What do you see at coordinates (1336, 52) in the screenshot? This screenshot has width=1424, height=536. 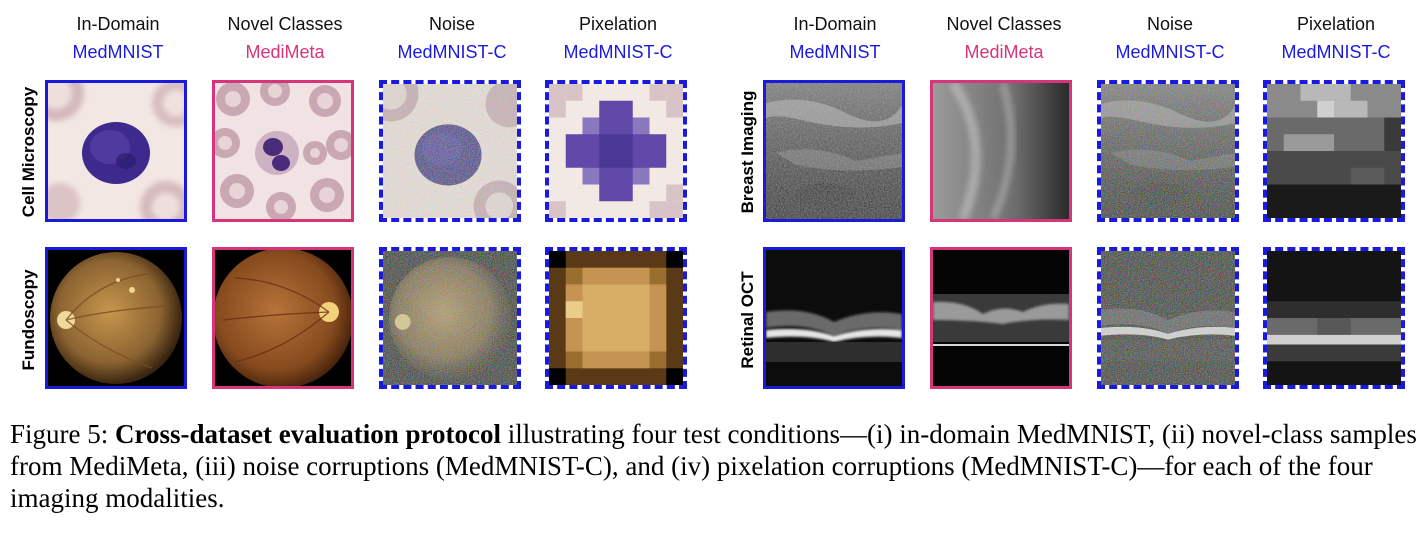 I see `right-header-source-4: MedMNIST-C` at bounding box center [1336, 52].